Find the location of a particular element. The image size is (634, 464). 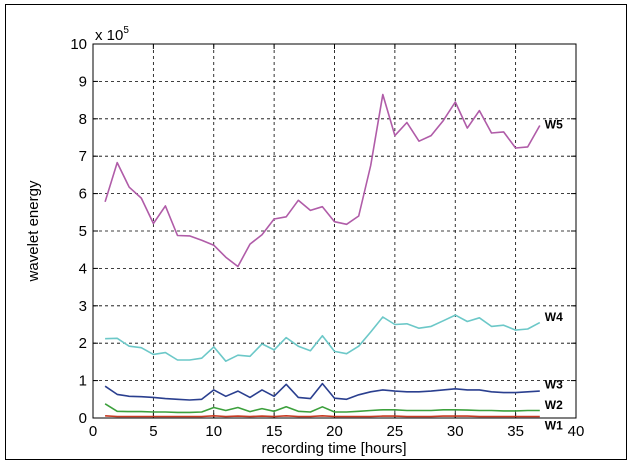

x-axis-label: recording time [hours] is located at coordinates (333, 448).